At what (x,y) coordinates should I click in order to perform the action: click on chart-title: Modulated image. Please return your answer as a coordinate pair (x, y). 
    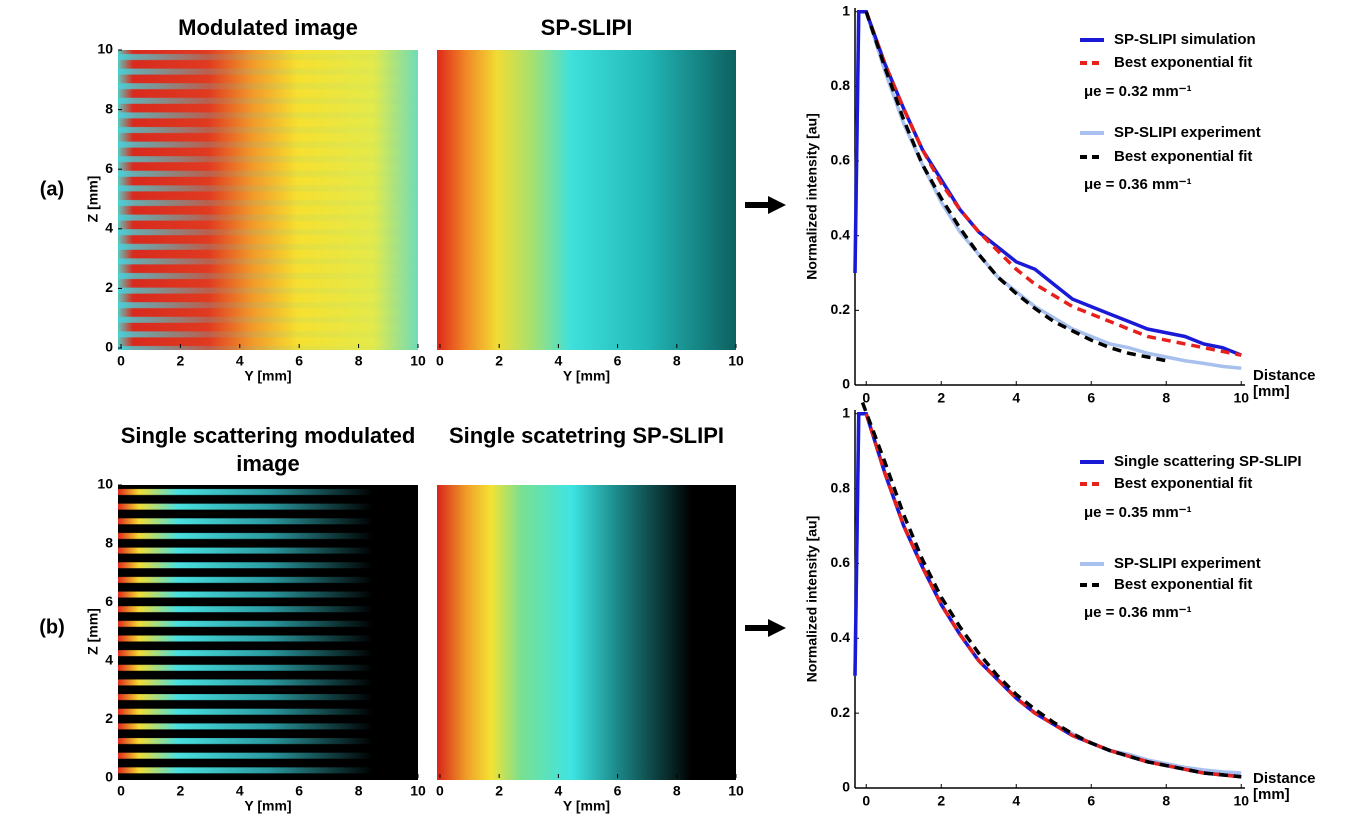
    Looking at the image, I should click on (268, 27).